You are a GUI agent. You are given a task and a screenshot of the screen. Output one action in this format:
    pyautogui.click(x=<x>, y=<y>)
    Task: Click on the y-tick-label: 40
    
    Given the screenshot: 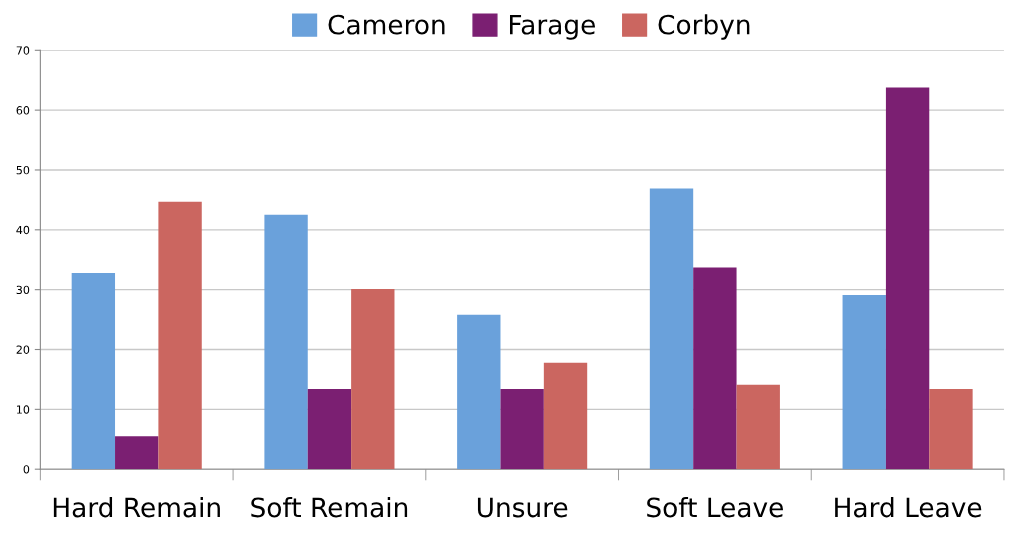 What is the action you would take?
    pyautogui.click(x=23, y=230)
    